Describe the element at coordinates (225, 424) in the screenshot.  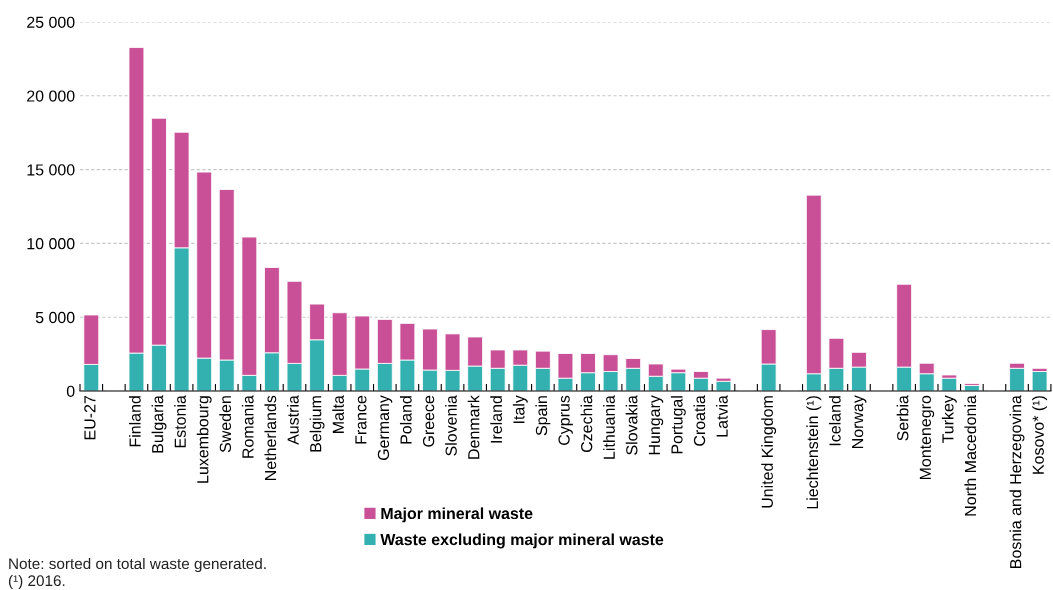
I see `x-tick-label: Sweden` at that location.